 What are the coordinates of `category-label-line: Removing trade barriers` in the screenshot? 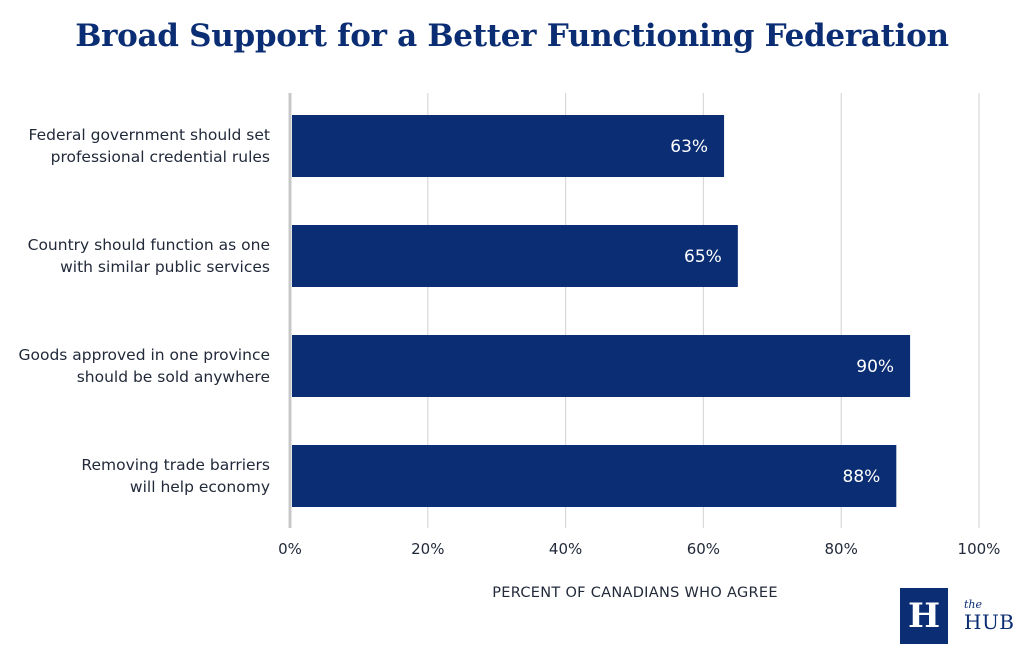 It's located at (175, 465).